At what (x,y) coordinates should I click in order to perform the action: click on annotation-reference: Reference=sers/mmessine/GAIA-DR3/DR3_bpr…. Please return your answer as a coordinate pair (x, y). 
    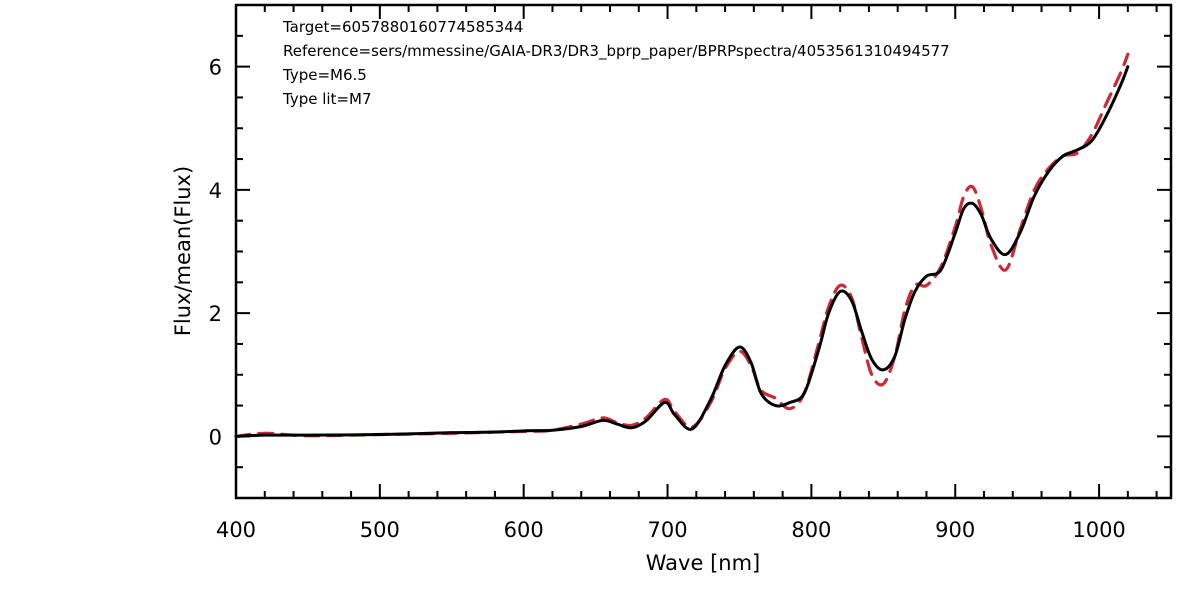
    Looking at the image, I should click on (616, 51).